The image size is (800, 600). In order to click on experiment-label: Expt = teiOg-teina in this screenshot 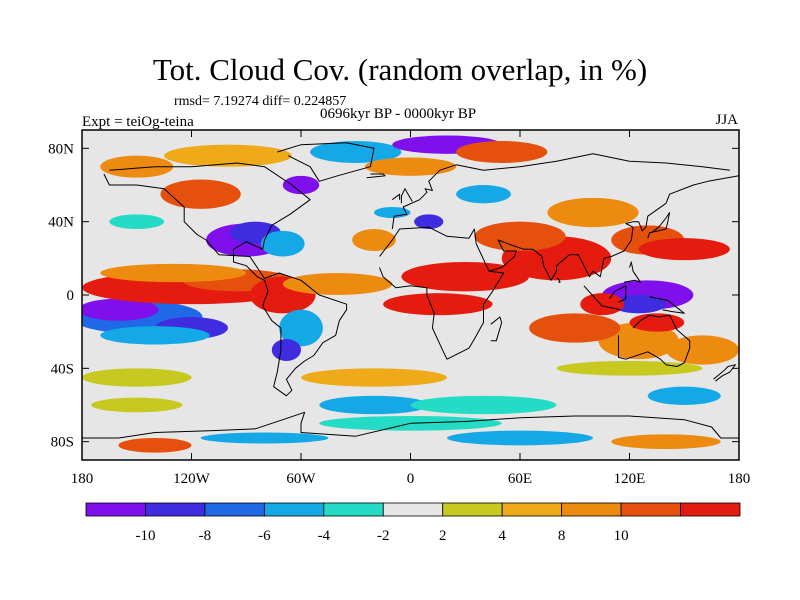, I will do `click(138, 122)`.